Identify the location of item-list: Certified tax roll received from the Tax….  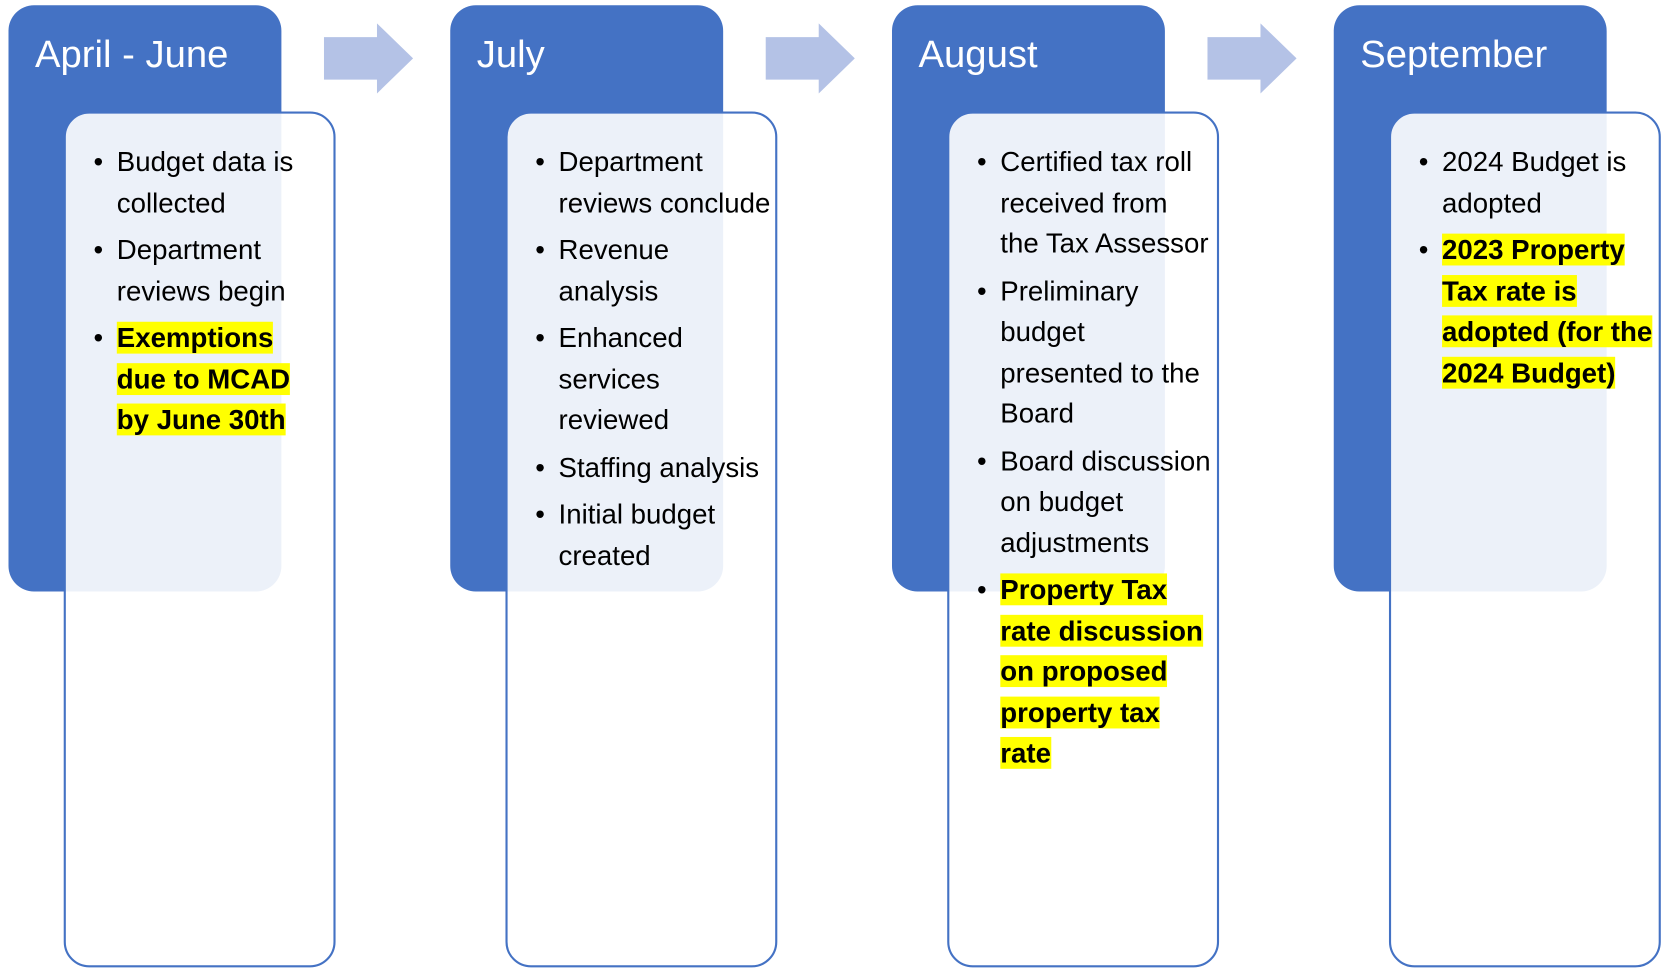
(1094, 460).